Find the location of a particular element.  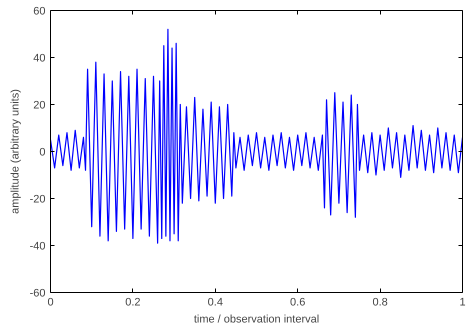

x-tick-label: 0.6 is located at coordinates (298, 302).